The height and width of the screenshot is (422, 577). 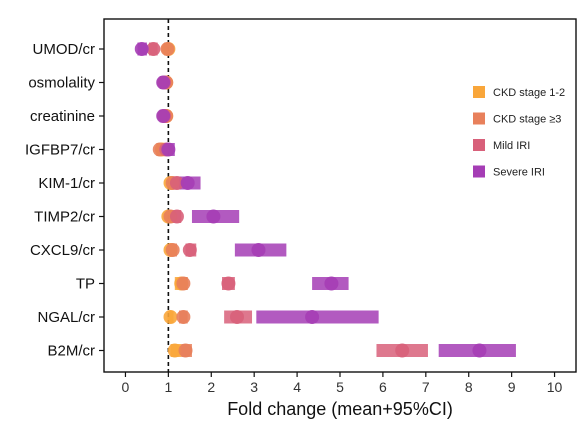 I want to click on y-tick-label: B2M/cr, so click(x=71, y=351).